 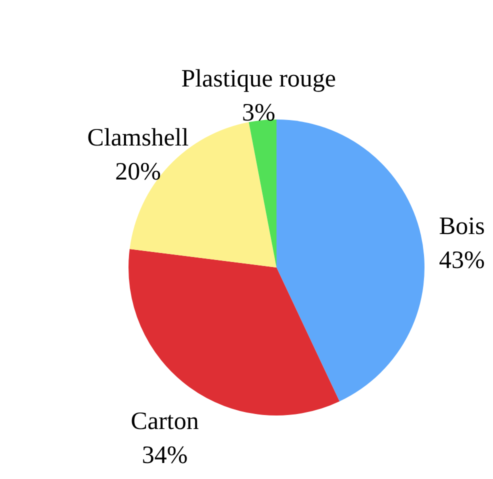 What do you see at coordinates (165, 422) in the screenshot?
I see `slice-label: Carton` at bounding box center [165, 422].